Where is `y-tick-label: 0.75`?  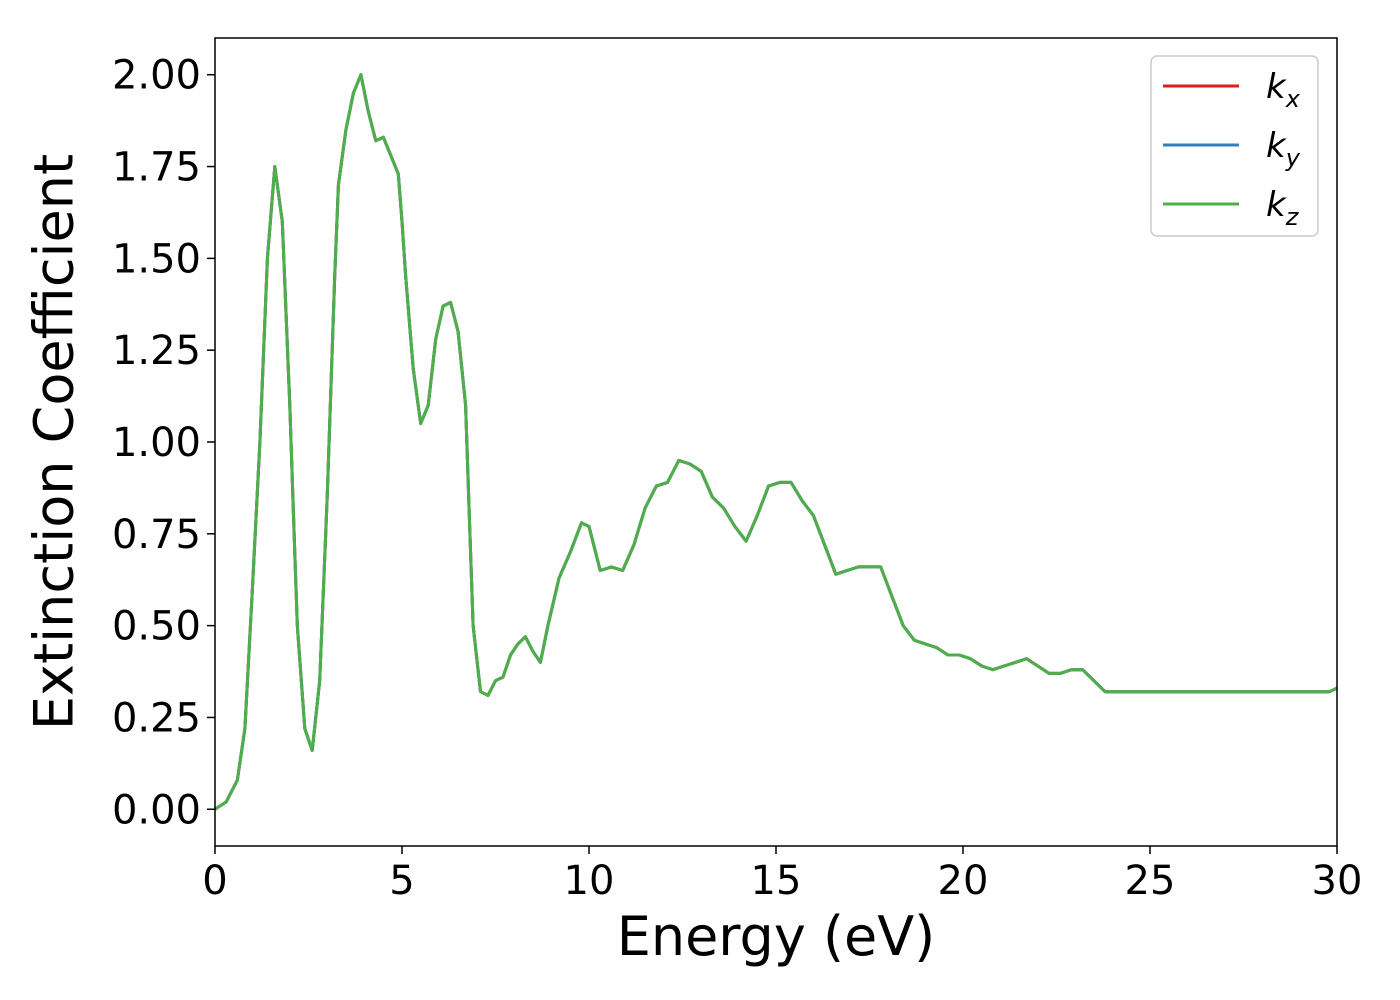
y-tick-label: 0.75 is located at coordinates (156, 535).